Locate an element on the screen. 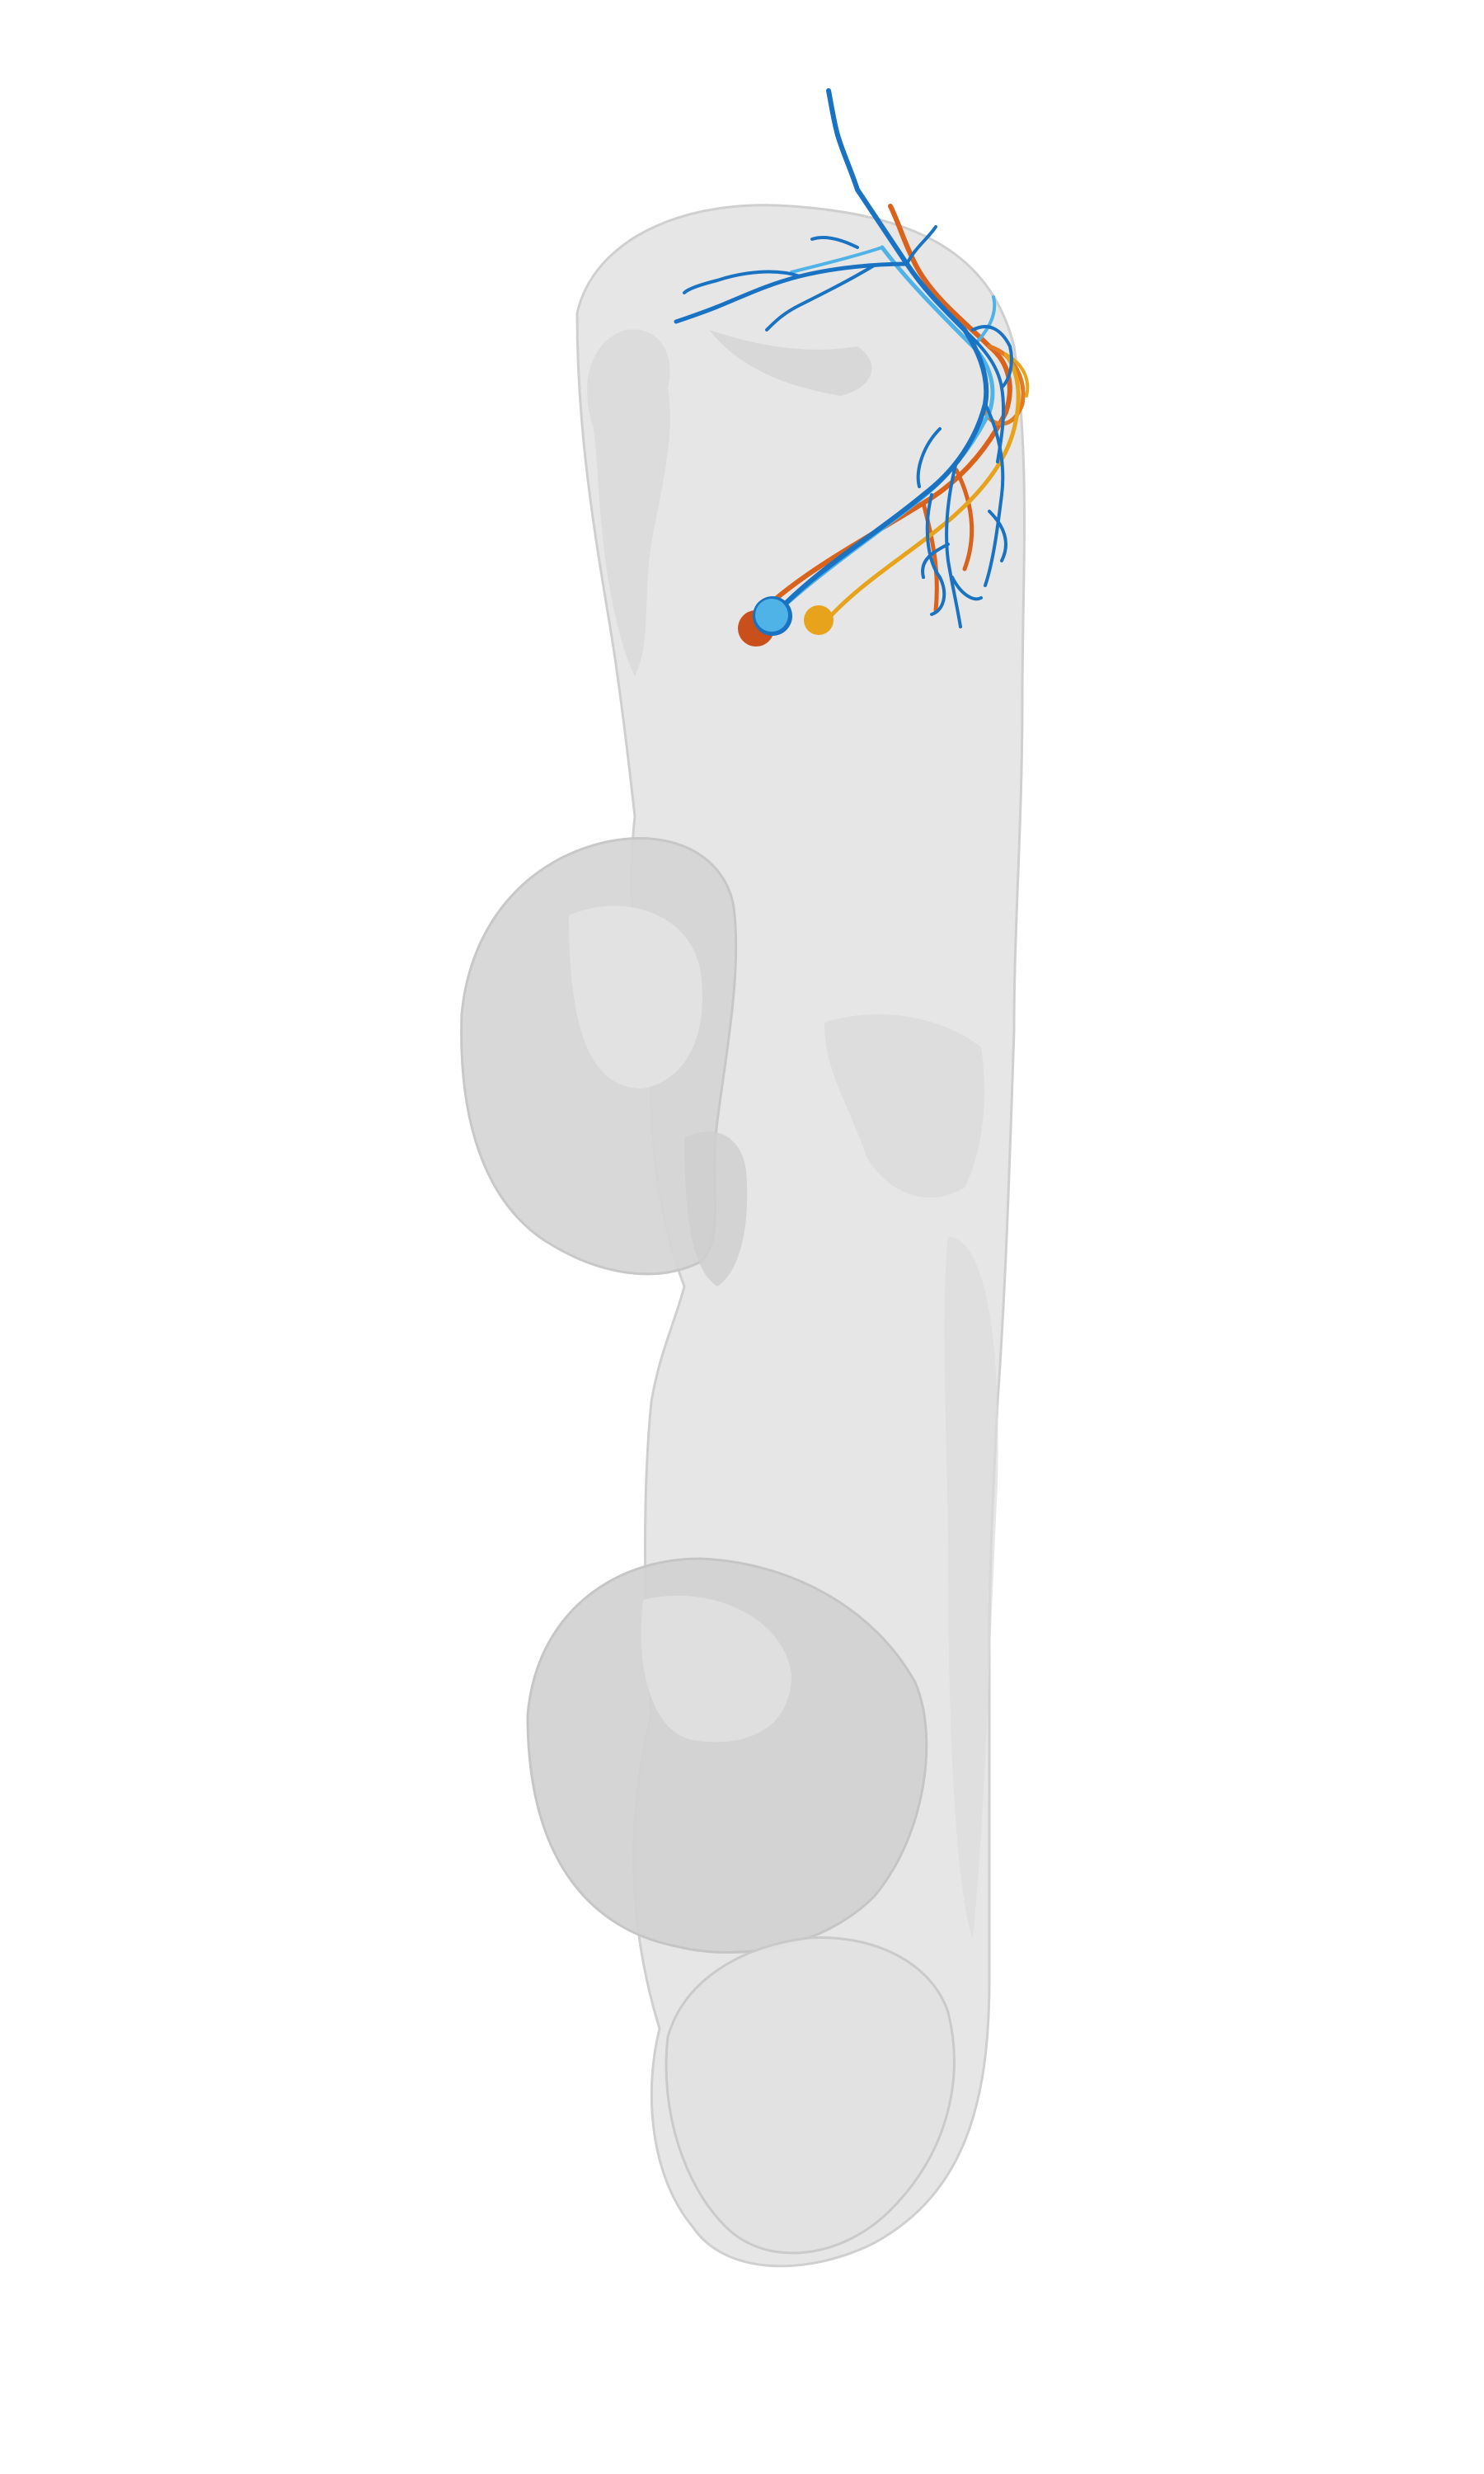  soma-gold is located at coordinates (819, 620).